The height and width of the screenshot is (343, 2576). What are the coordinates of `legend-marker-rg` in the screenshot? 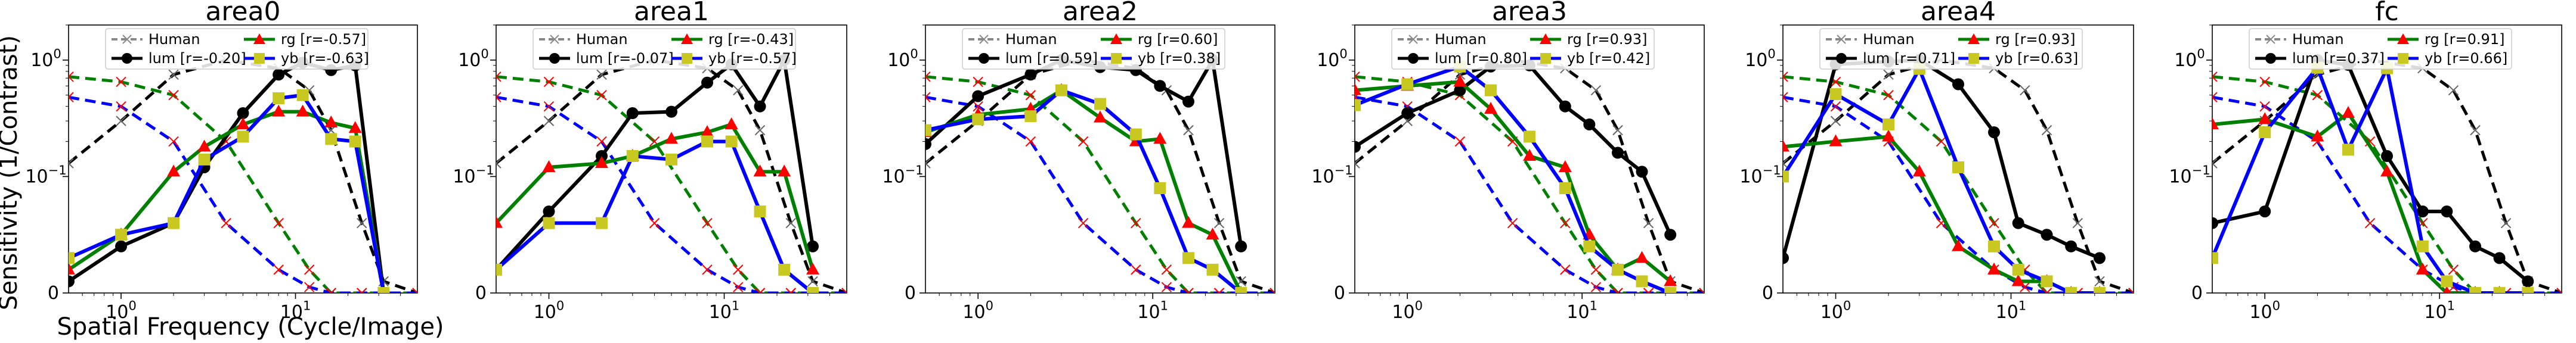 It's located at (1116, 39).